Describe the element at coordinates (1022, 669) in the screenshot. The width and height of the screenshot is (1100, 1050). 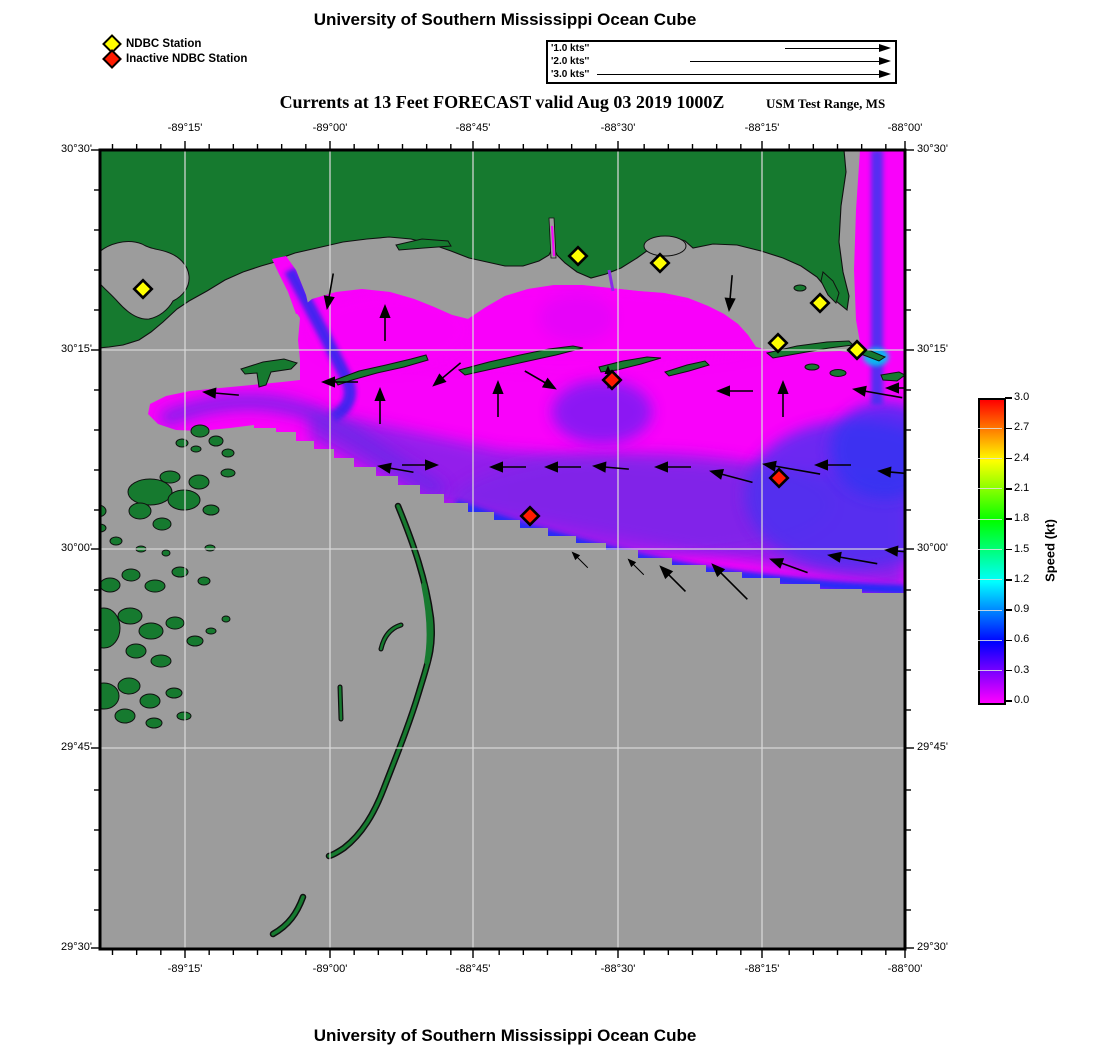
I see `colorbar-tick-label: 0.3` at that location.